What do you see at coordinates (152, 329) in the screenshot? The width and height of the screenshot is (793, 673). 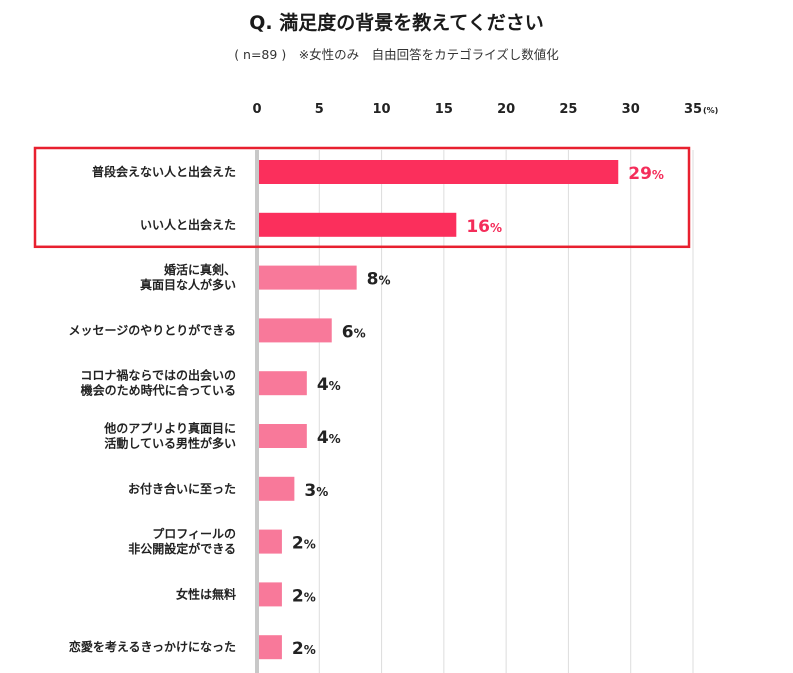 I see `category-label: メッセージのやりとりができる` at bounding box center [152, 329].